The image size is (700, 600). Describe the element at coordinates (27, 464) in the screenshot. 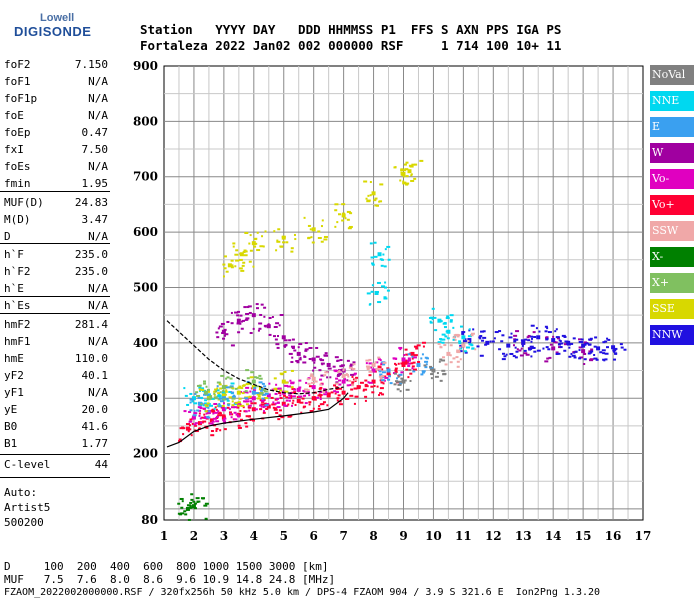

I see `param-name: C-level` at that location.